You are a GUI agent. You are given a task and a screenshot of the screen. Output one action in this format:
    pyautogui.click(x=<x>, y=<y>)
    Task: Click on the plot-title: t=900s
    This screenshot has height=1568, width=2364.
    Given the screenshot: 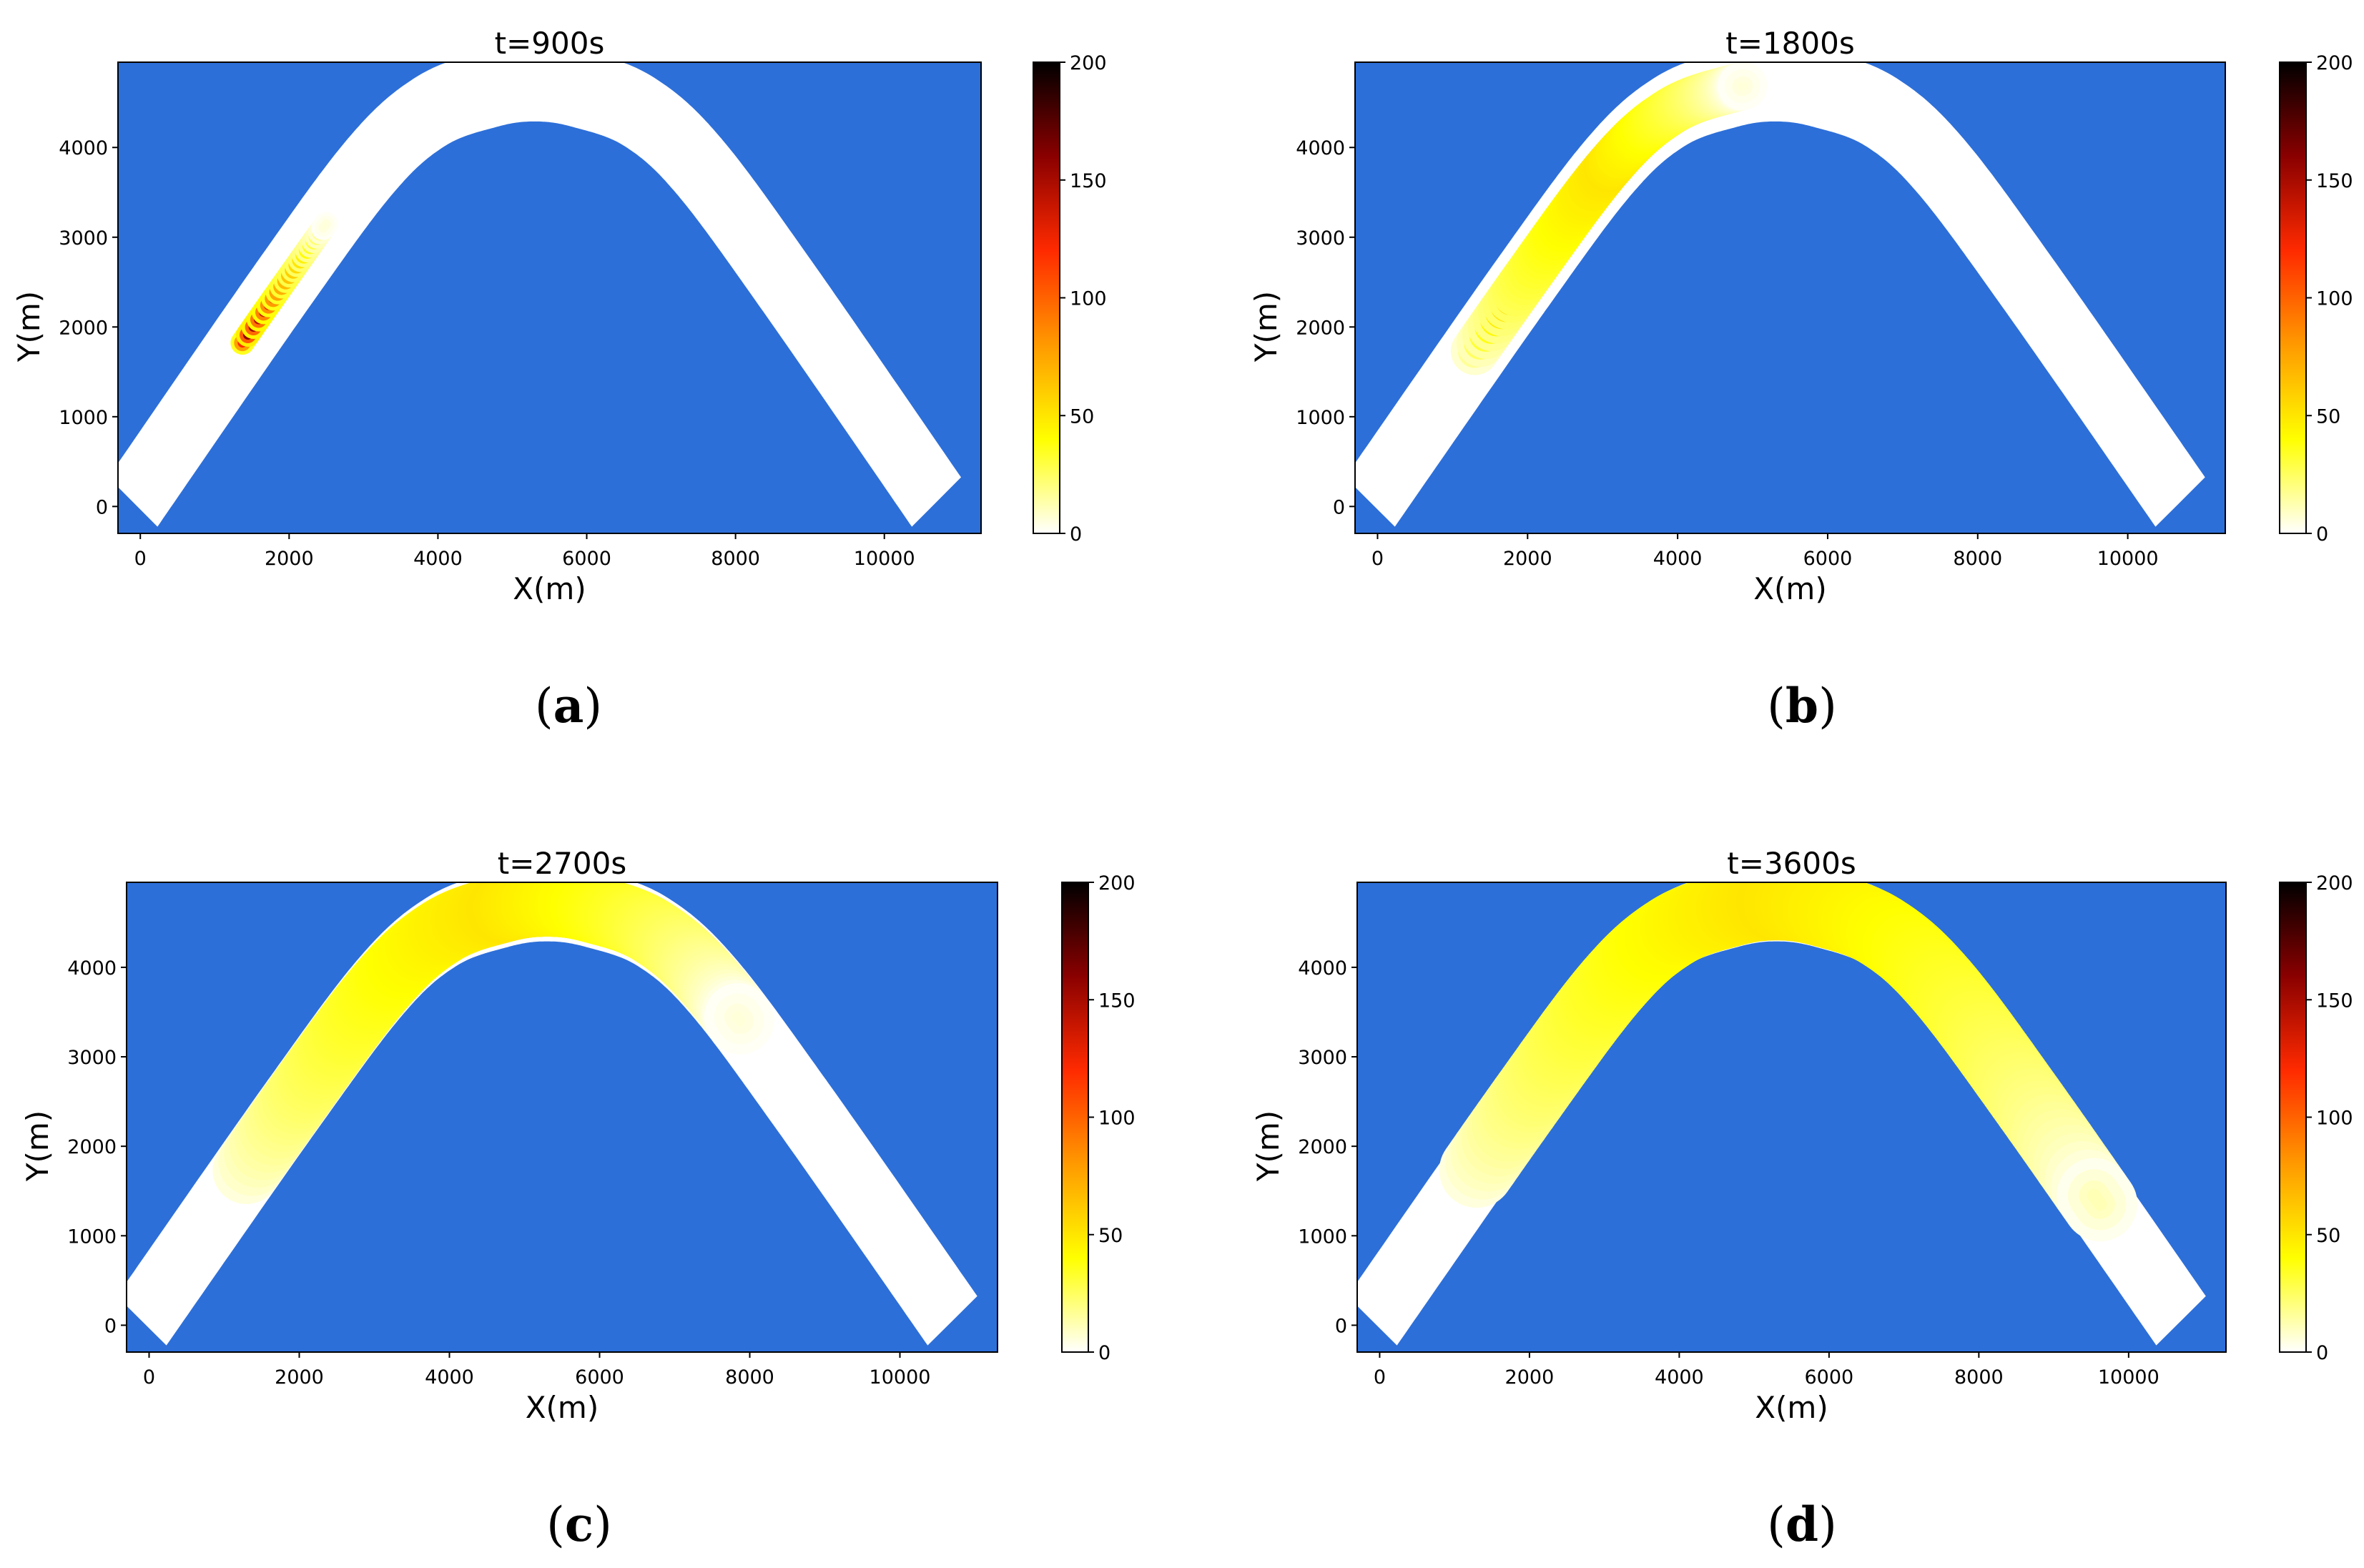 What is the action you would take?
    pyautogui.click(x=550, y=43)
    